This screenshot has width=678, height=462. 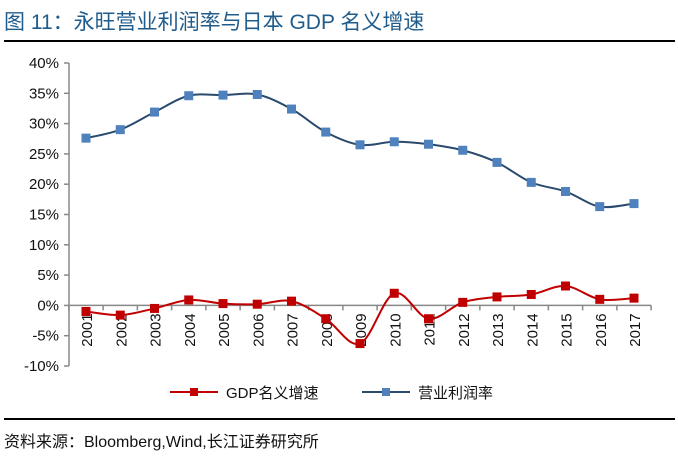 I want to click on y-tick-label: 25%, so click(x=44, y=154).